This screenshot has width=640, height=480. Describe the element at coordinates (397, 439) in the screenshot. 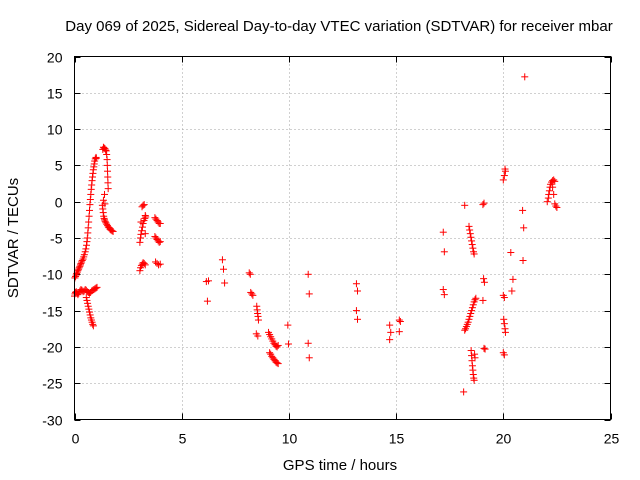

I see `x-tick-label: 15` at that location.